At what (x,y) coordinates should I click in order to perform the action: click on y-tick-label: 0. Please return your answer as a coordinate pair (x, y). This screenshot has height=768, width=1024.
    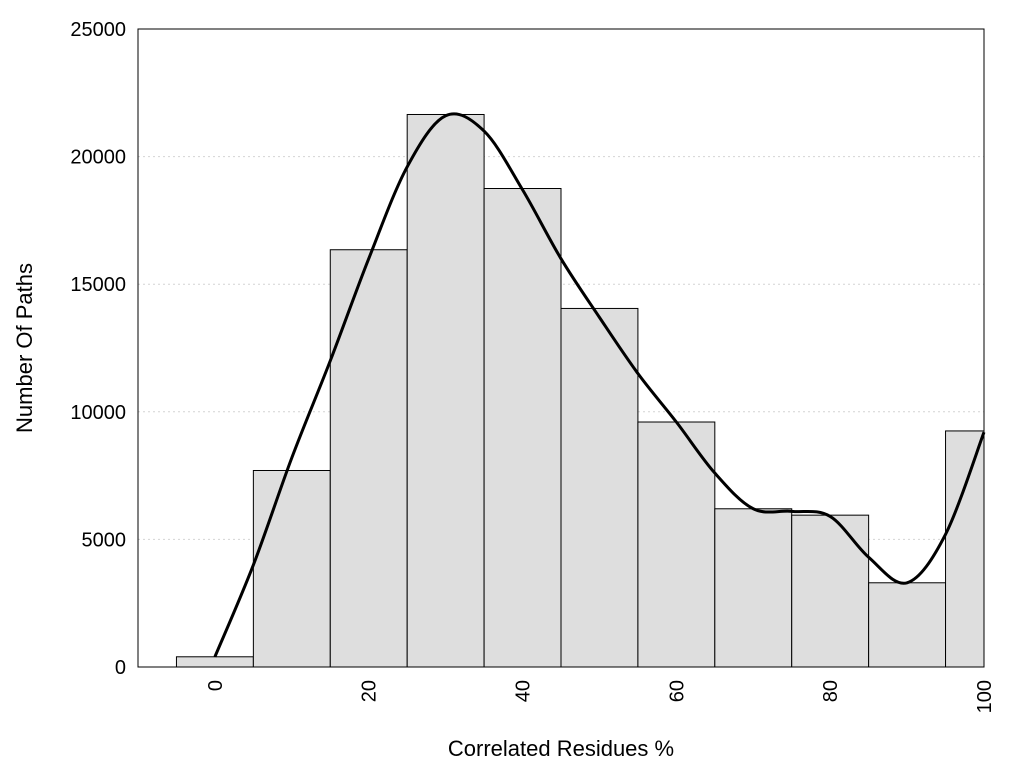
    Looking at the image, I should click on (120, 668).